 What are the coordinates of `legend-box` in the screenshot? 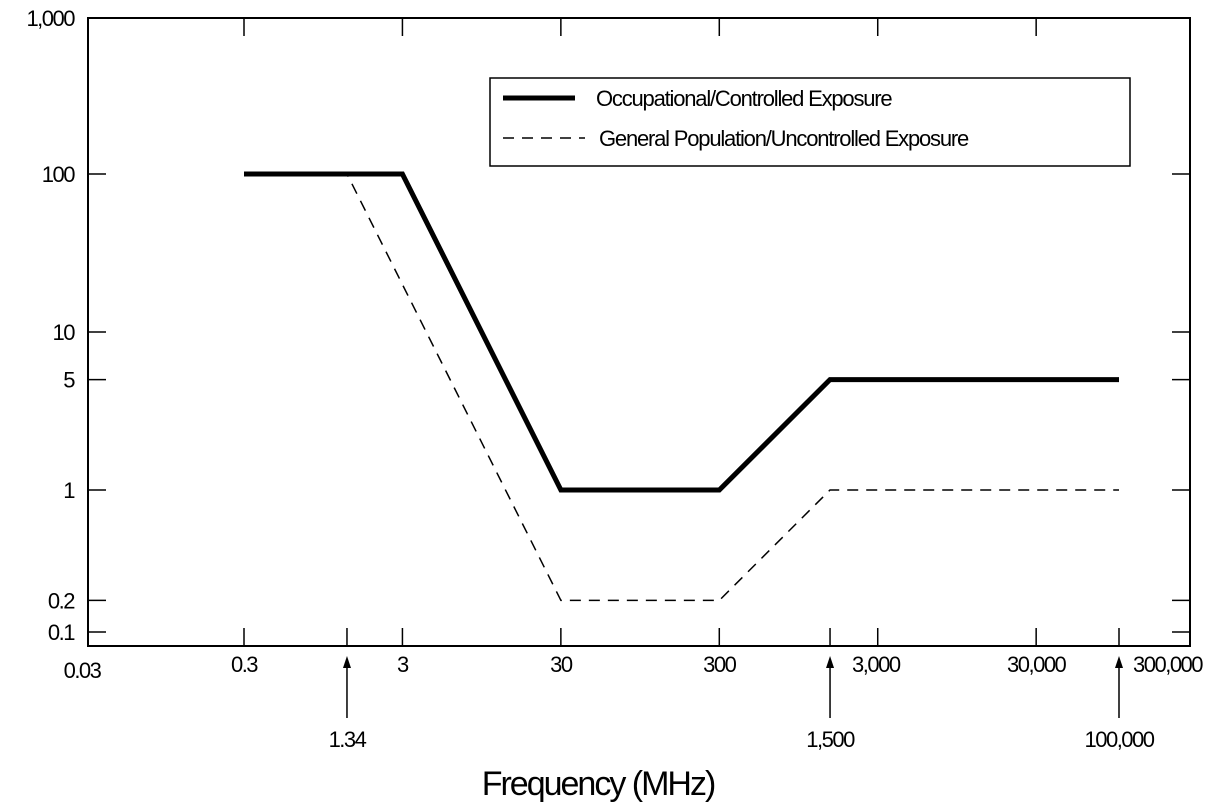 It's located at (810, 122).